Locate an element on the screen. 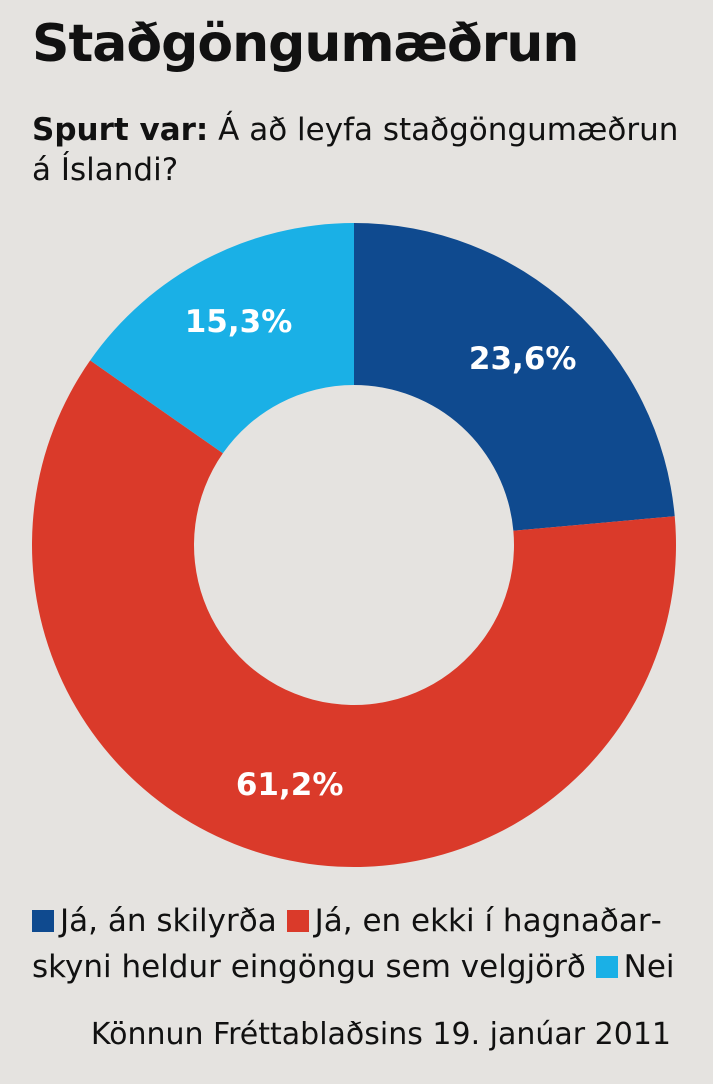 The height and width of the screenshot is (1084, 713). legend-item-ja-an-skilyrda: Já, án skilyrða is located at coordinates (154, 921).